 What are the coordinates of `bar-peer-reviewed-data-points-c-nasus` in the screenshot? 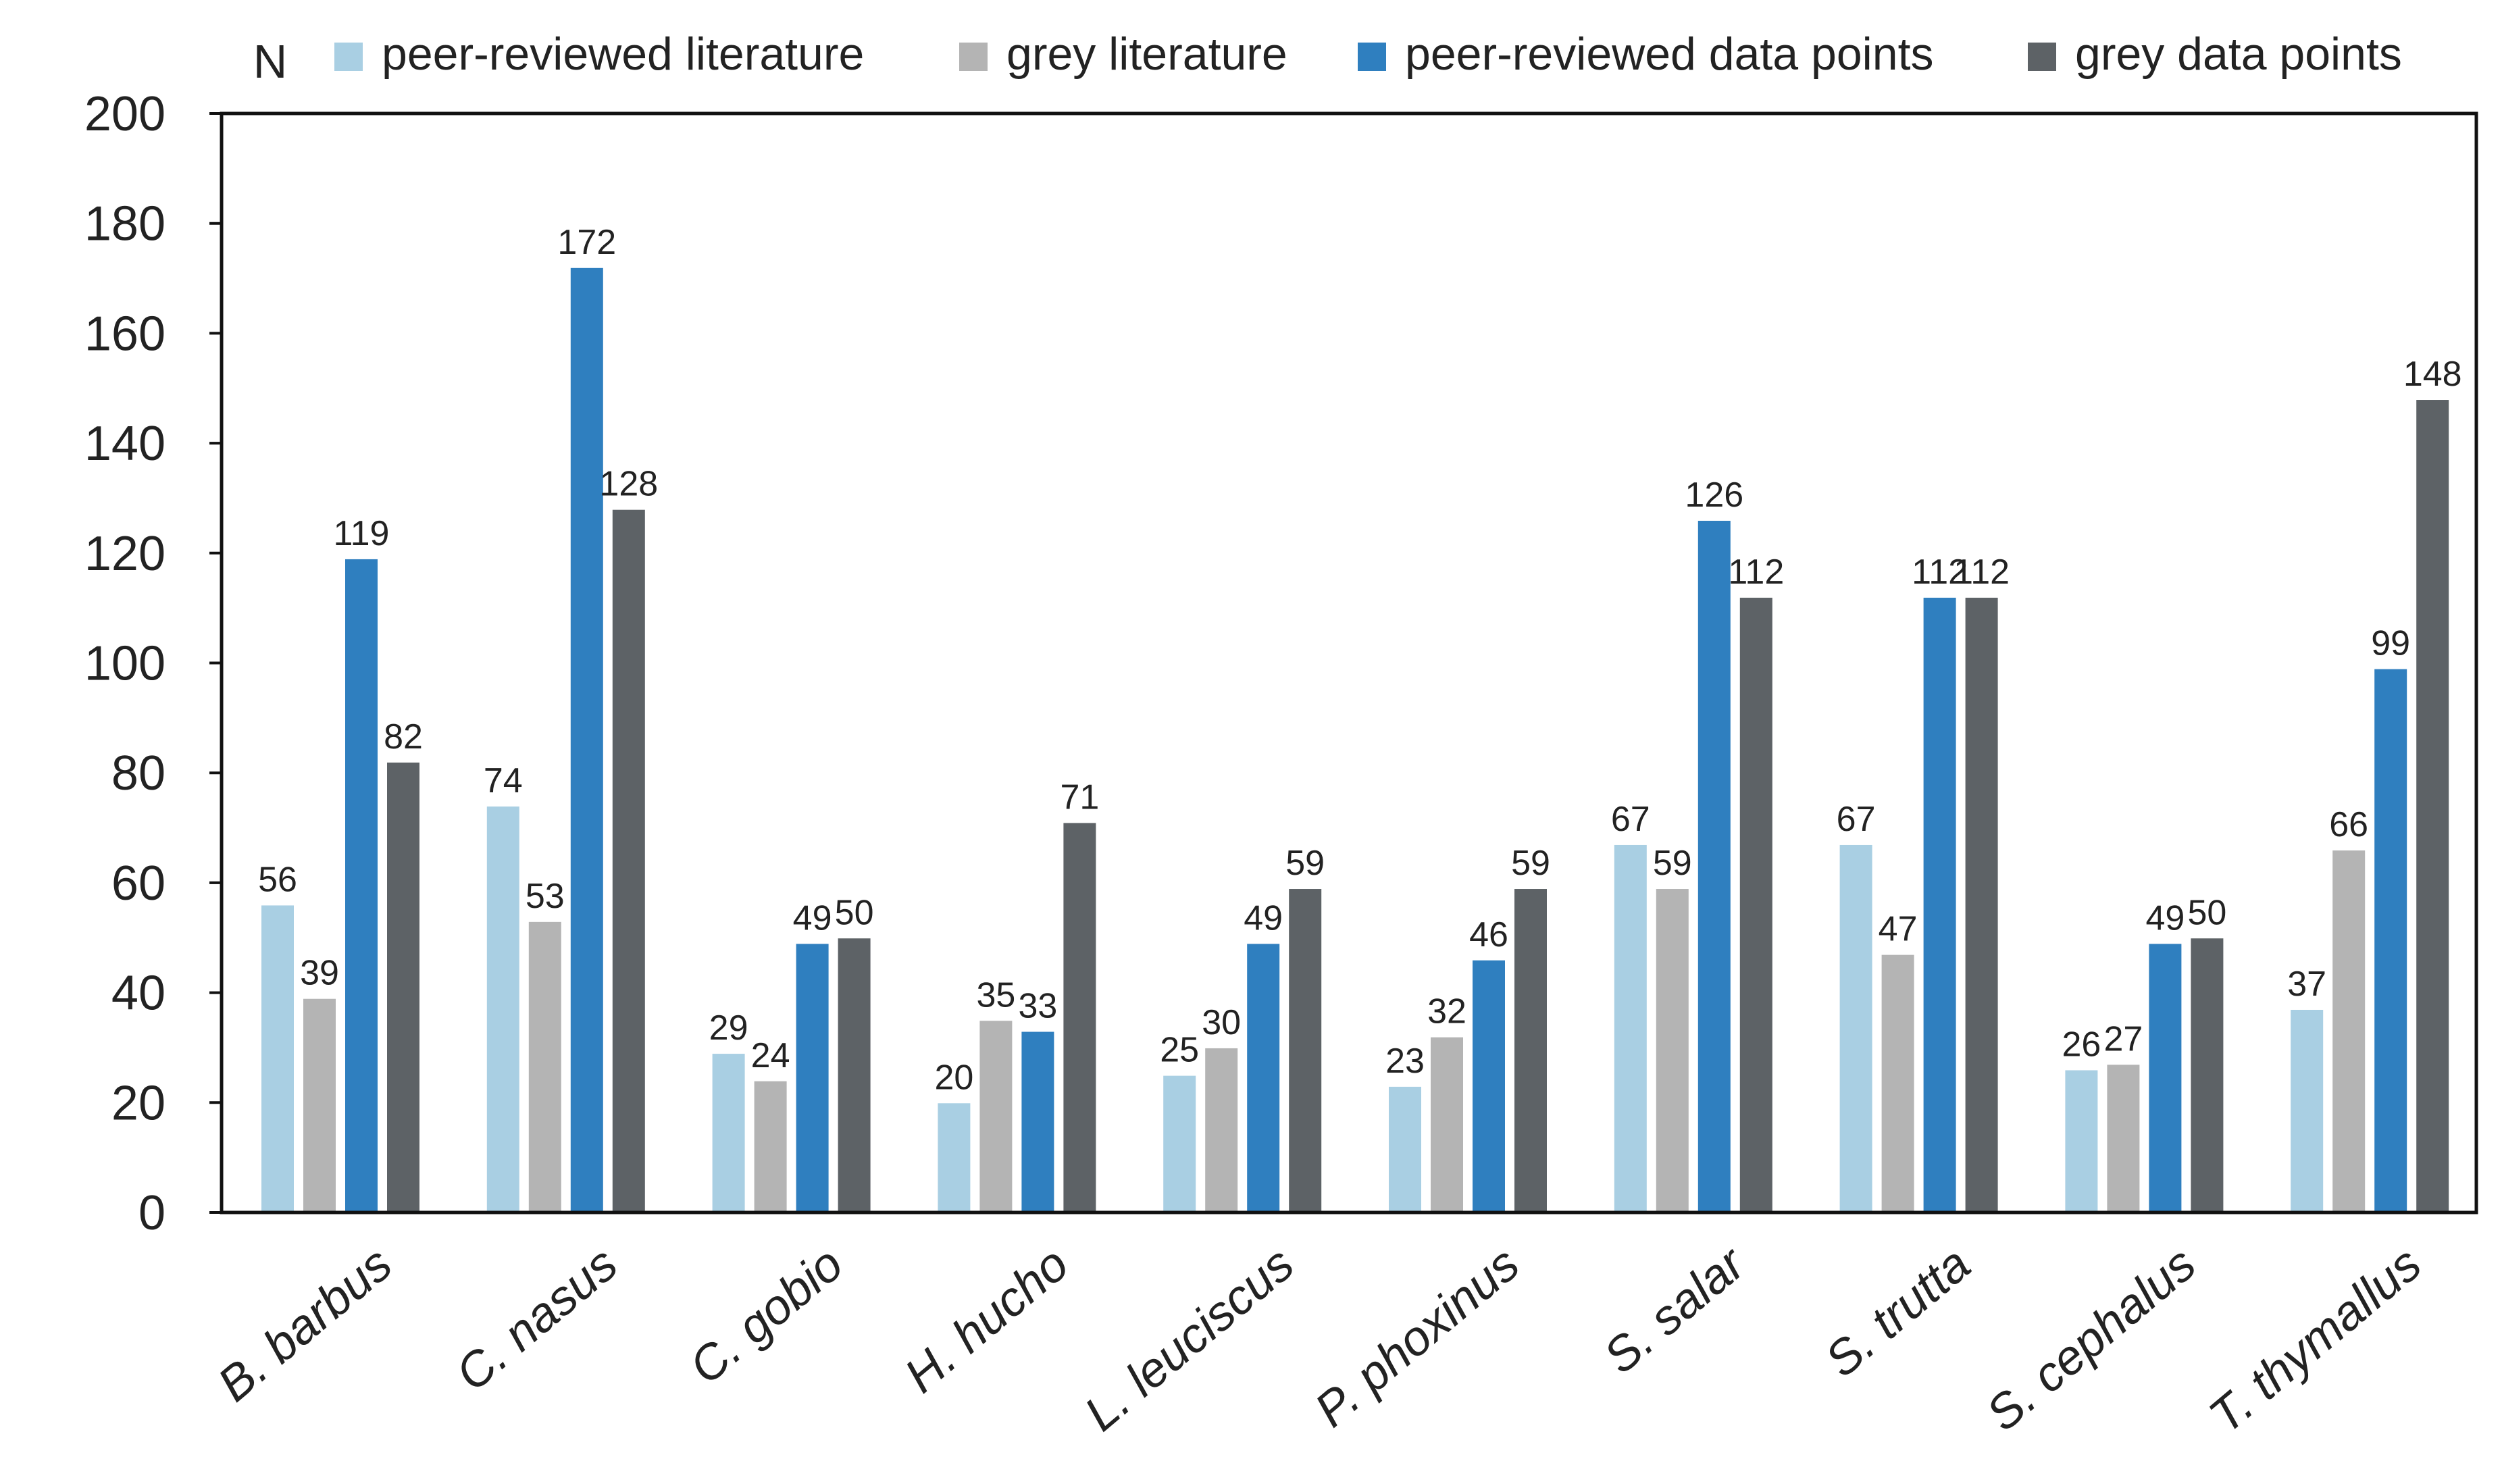 It's located at (587, 739).